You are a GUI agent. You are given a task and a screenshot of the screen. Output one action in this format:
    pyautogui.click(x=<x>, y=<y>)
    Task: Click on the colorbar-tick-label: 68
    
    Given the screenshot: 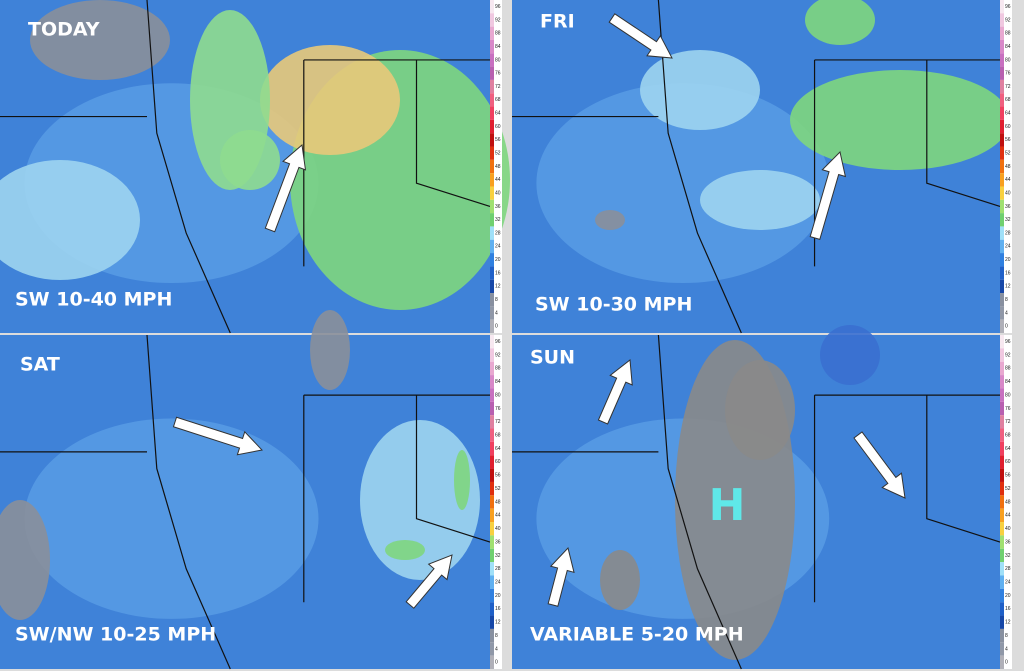 What is the action you would take?
    pyautogui.click(x=1008, y=100)
    